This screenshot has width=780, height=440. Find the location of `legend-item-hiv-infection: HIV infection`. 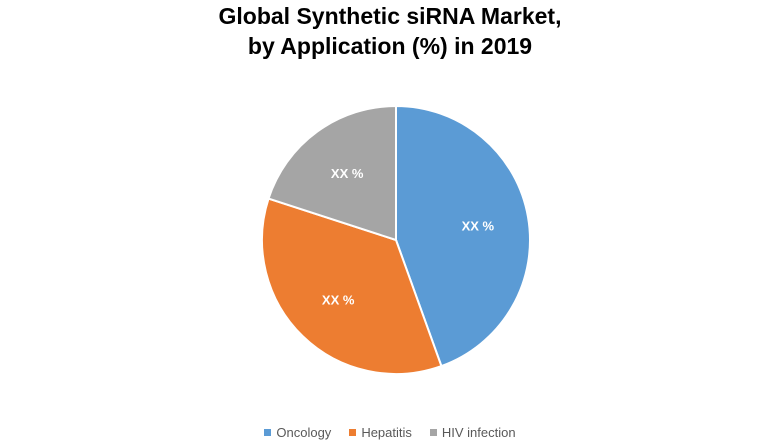

legend-item-hiv-infection: HIV infection is located at coordinates (472, 432).